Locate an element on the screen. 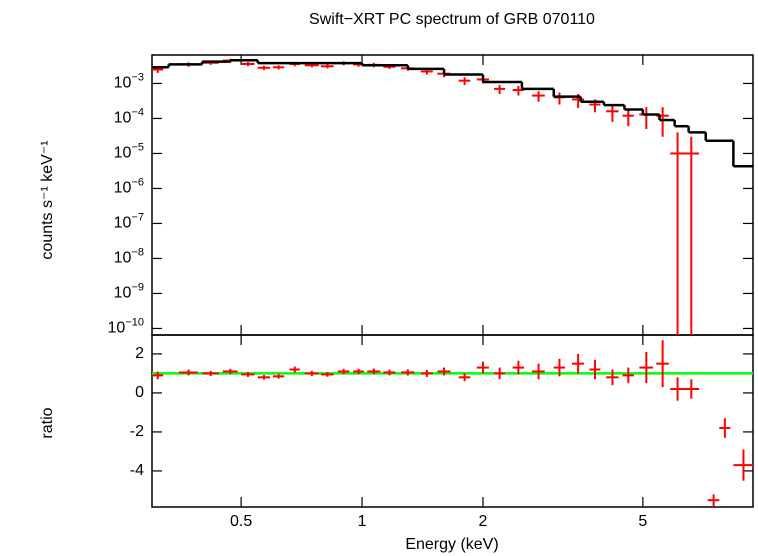  x-tick-label: 0.5 is located at coordinates (241, 521).